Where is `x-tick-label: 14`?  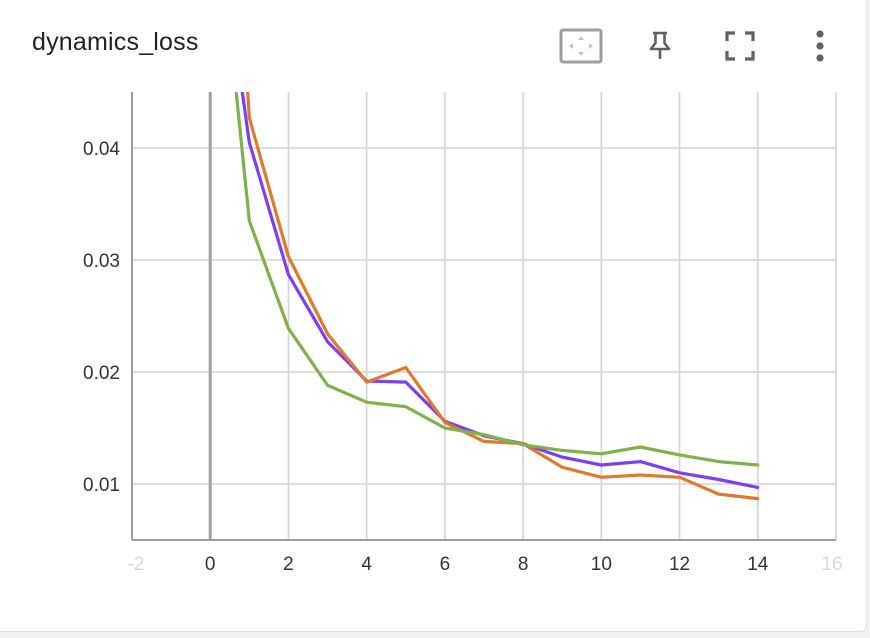 x-tick-label: 14 is located at coordinates (758, 564).